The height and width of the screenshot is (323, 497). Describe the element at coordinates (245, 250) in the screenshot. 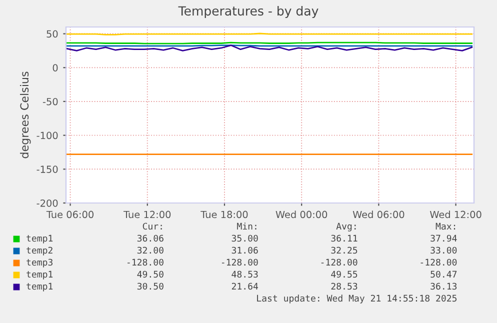

I see `text: 31.06` at that location.